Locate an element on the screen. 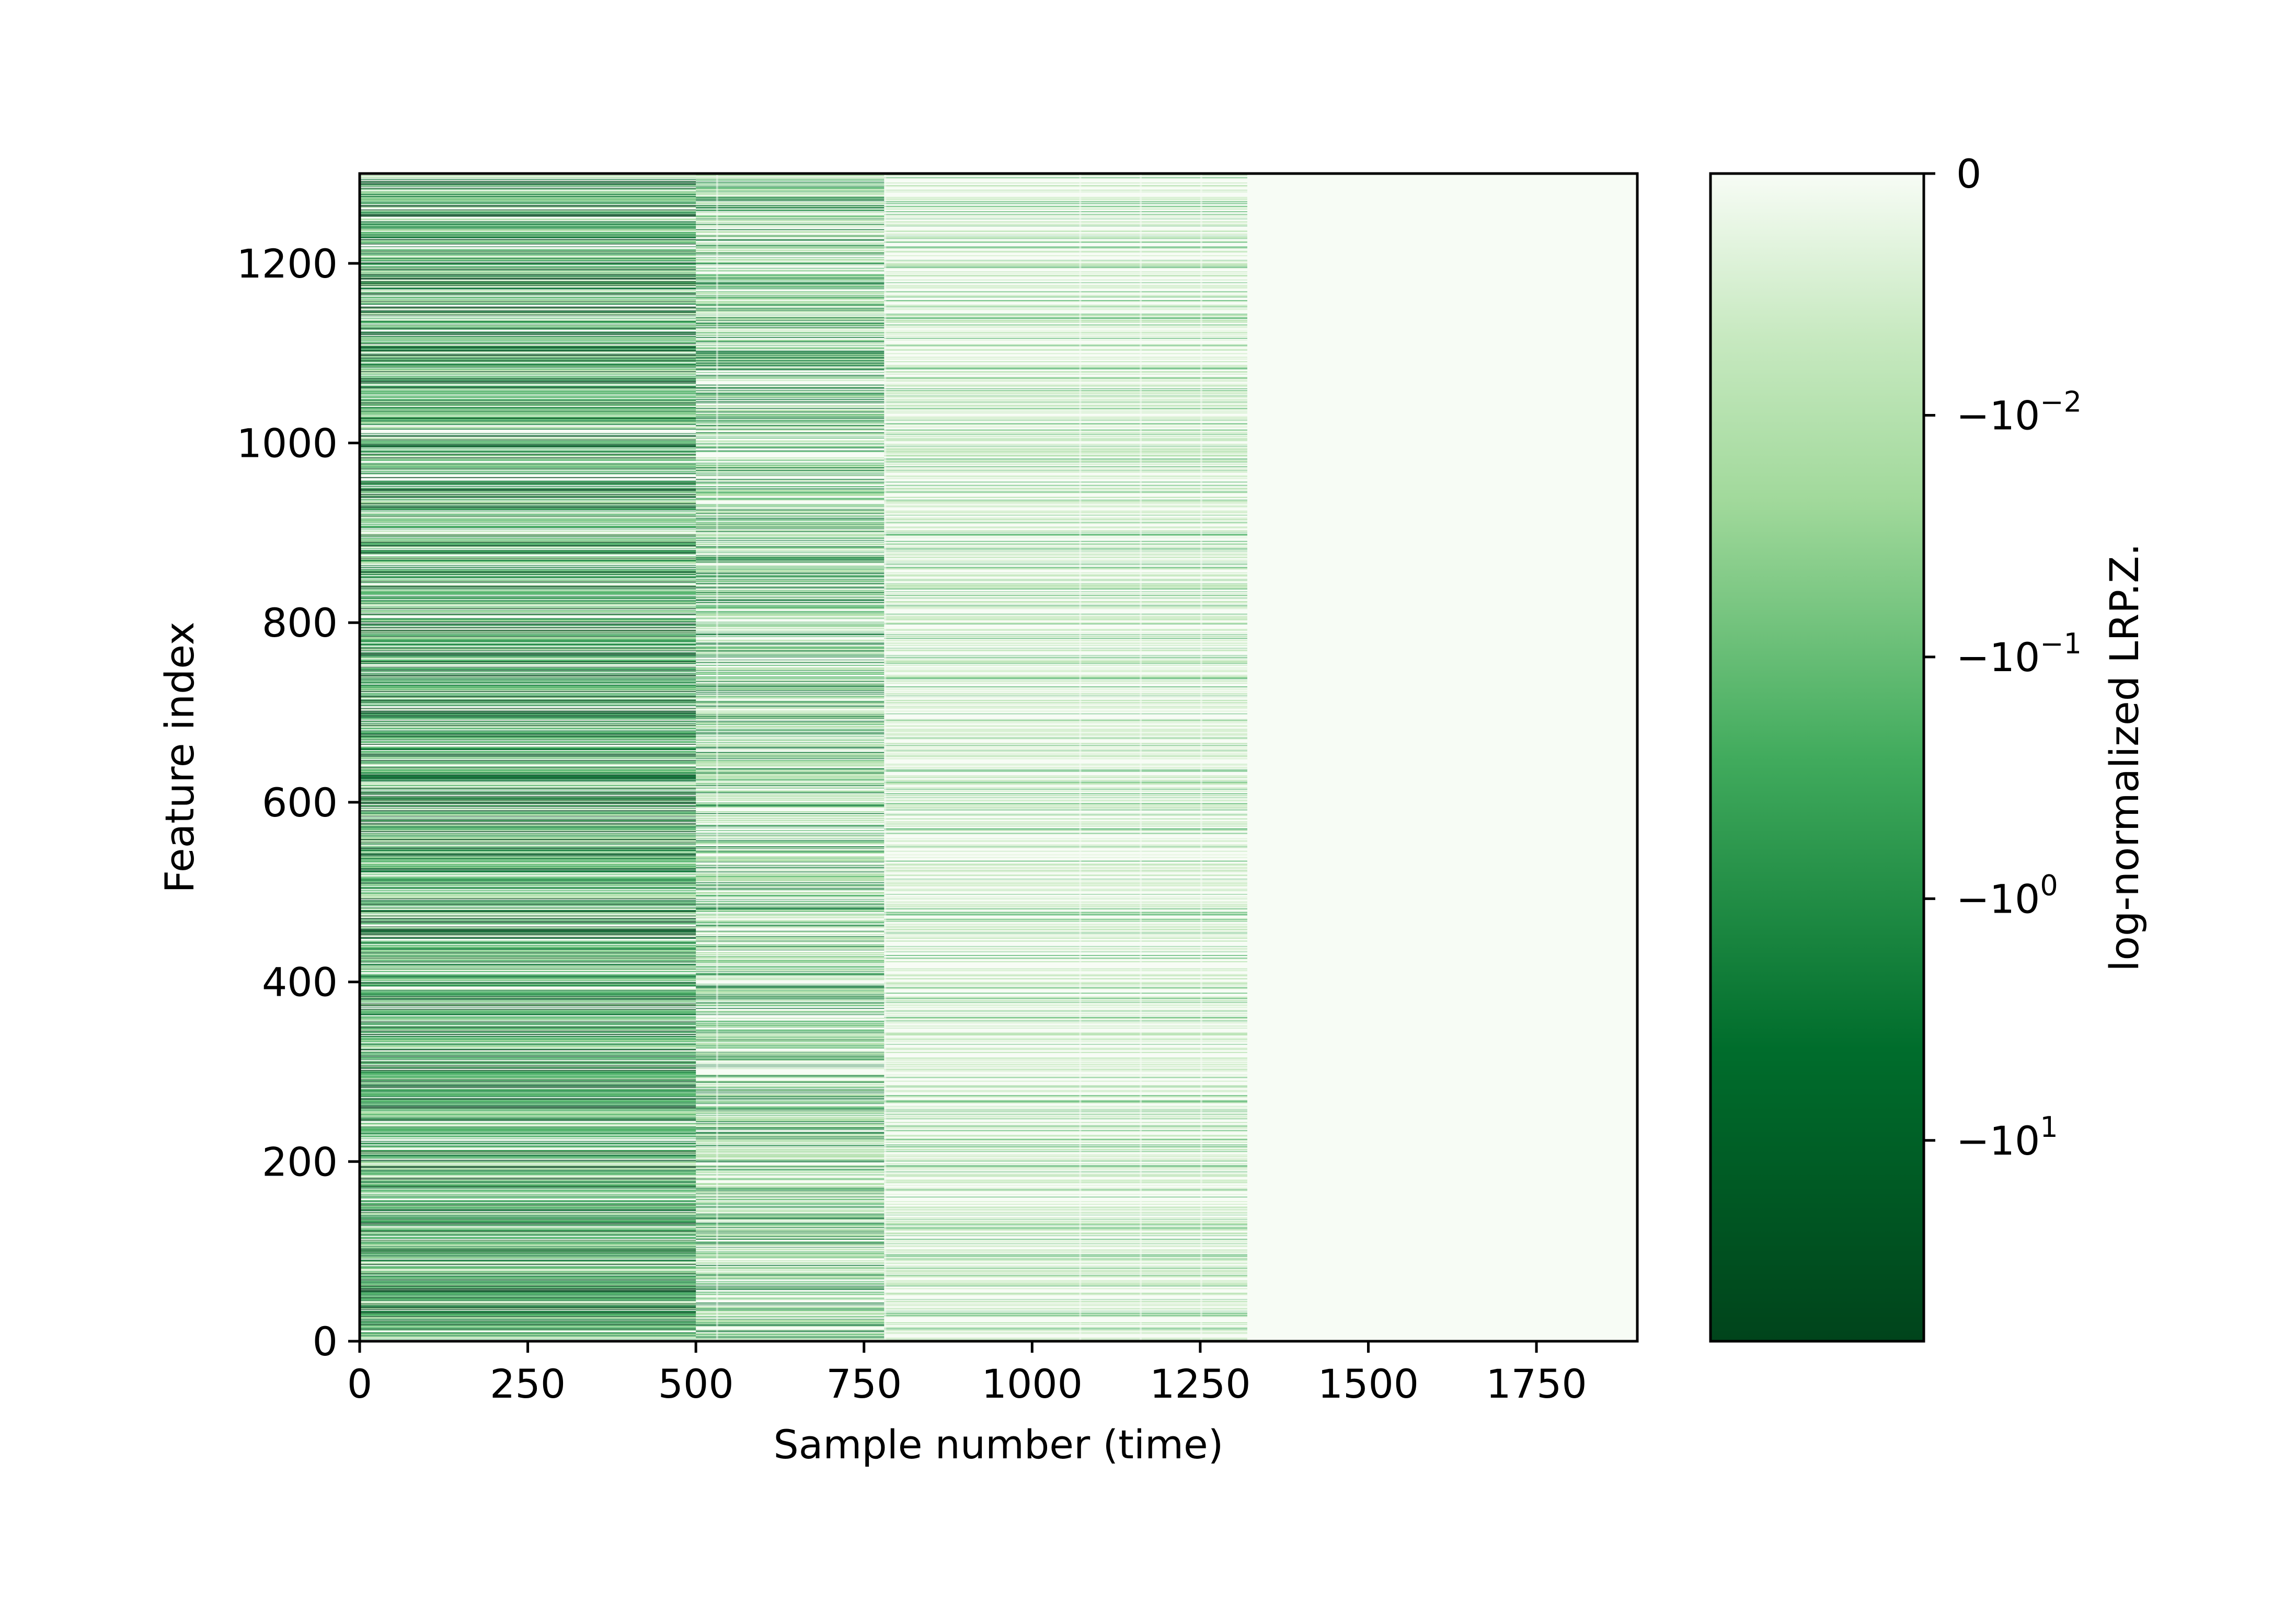 The height and width of the screenshot is (1624, 2296). heatmap-streak is located at coordinates (1141, 757).